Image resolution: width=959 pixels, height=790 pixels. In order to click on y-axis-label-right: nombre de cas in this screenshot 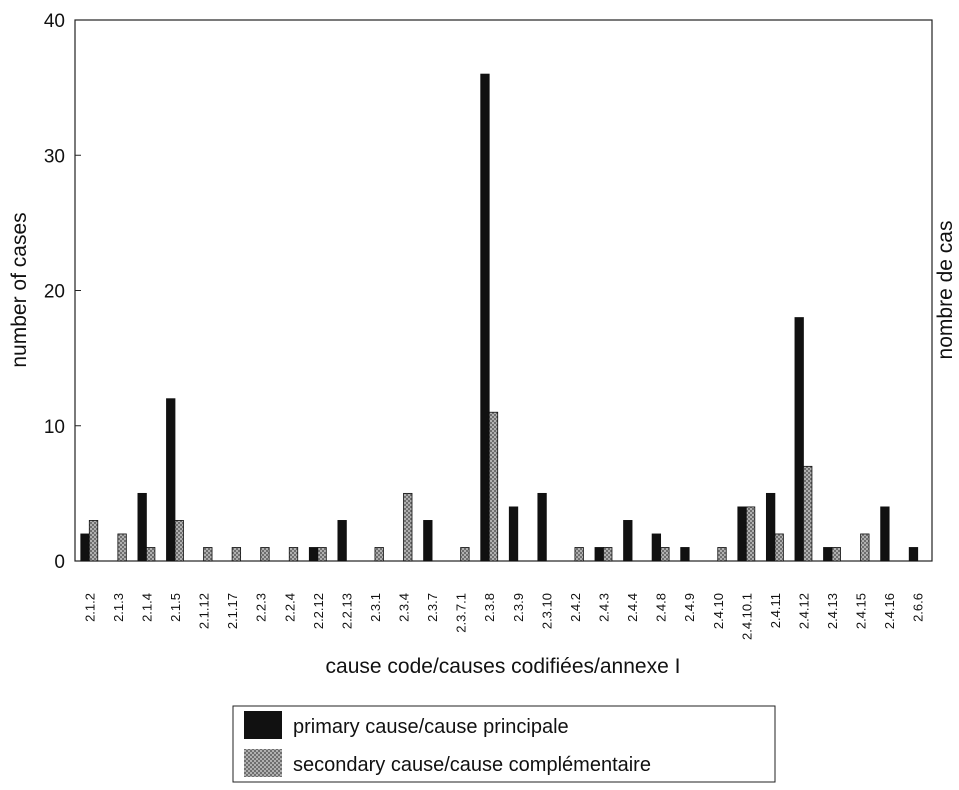, I will do `click(945, 290)`.